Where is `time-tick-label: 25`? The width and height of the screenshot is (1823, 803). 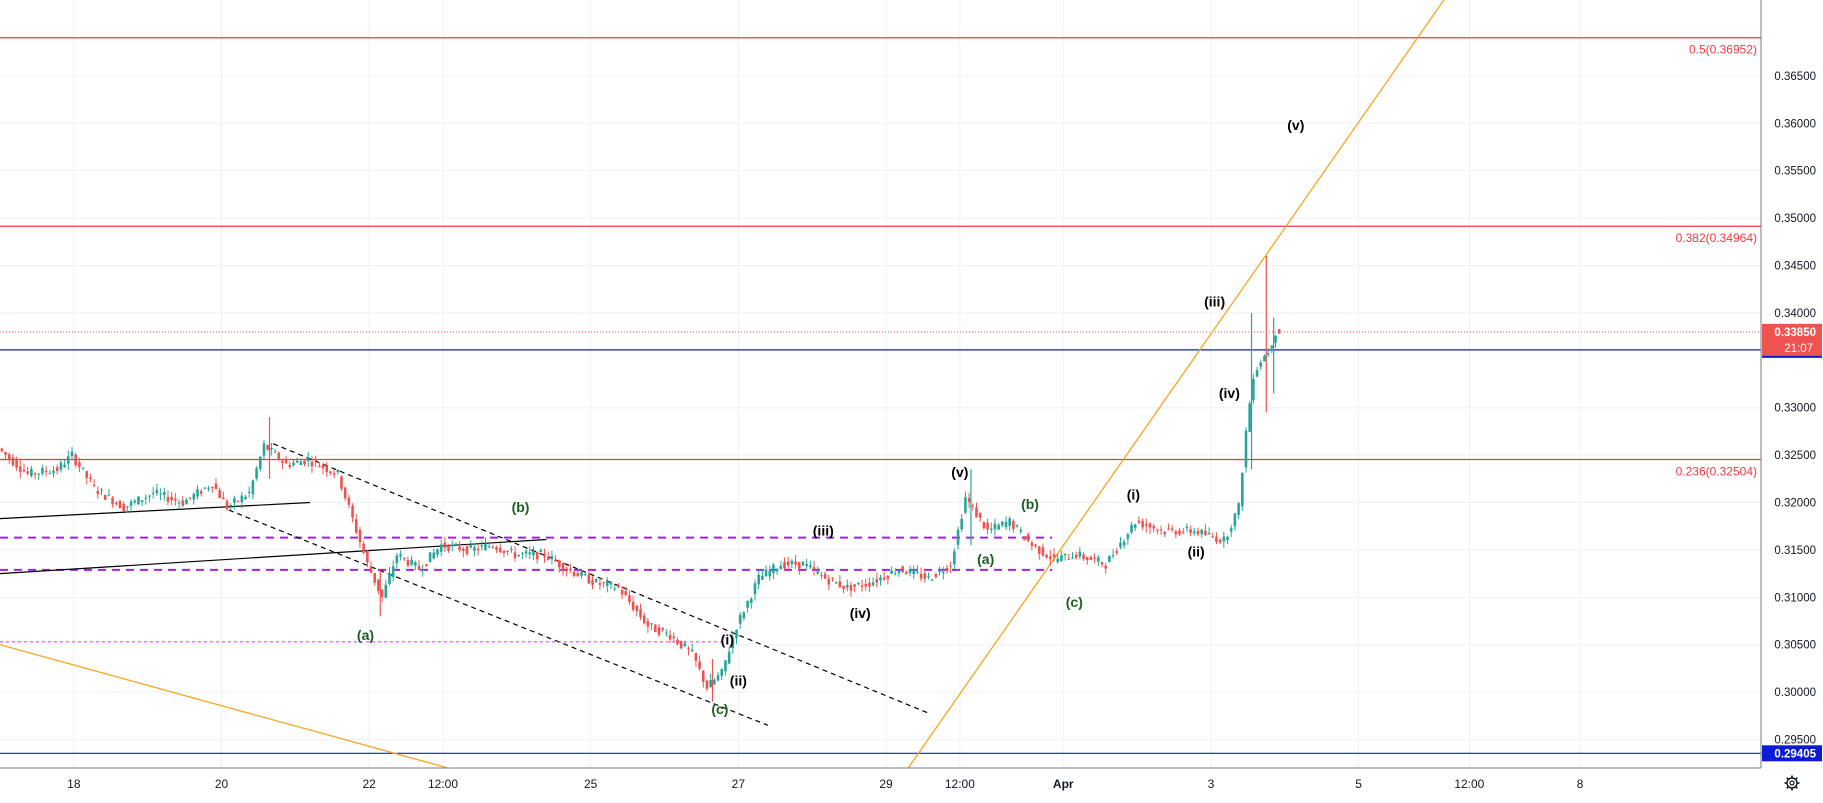
time-tick-label: 25 is located at coordinates (591, 784).